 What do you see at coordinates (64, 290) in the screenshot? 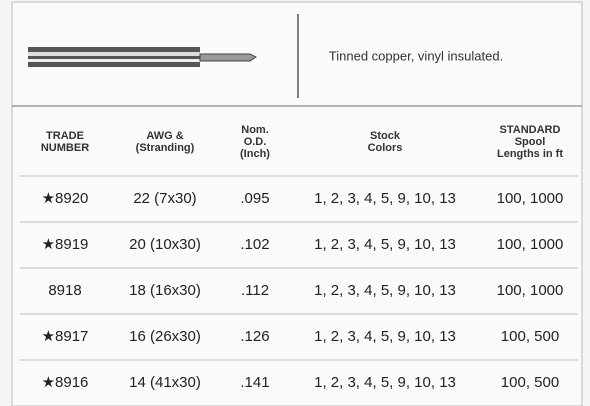
I see `cell: 8918` at bounding box center [64, 290].